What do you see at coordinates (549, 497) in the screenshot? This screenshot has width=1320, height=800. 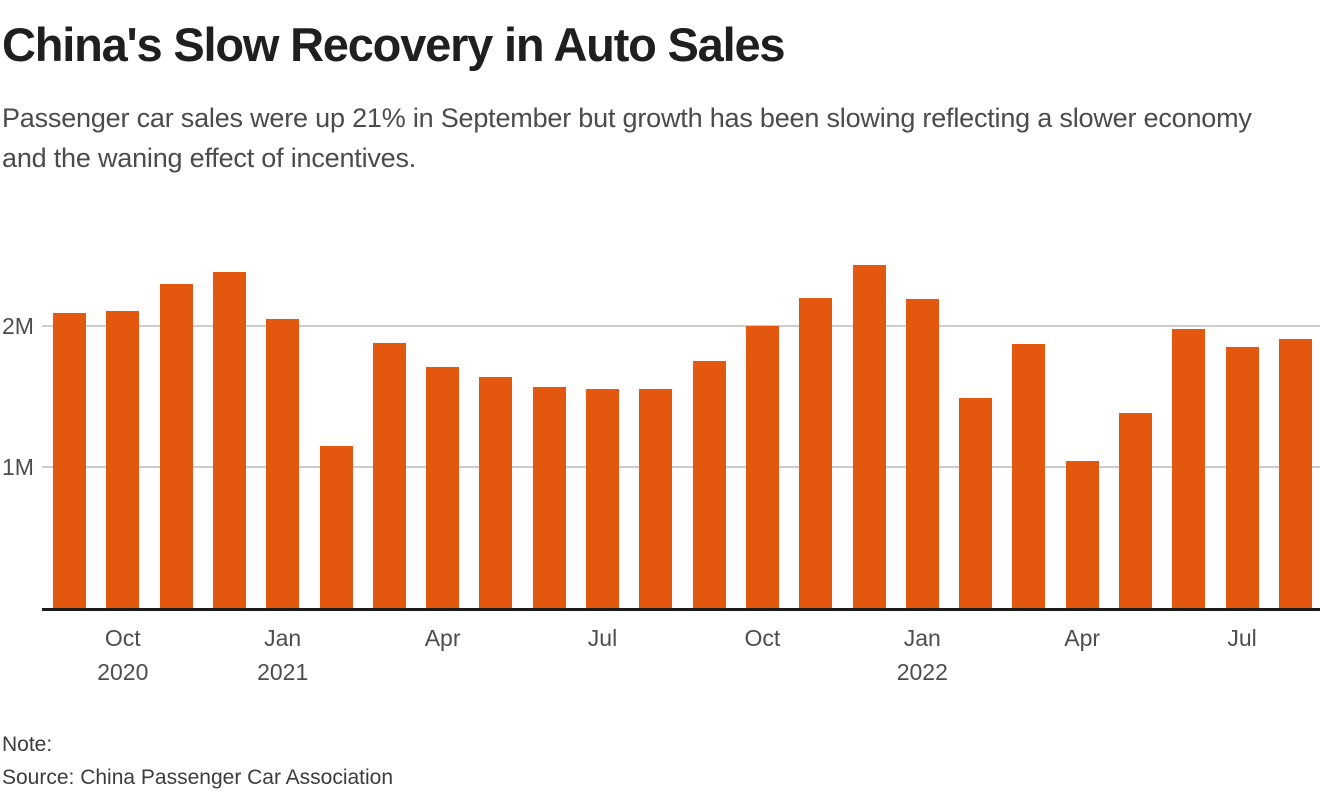 I see `bar-jun-2021` at bounding box center [549, 497].